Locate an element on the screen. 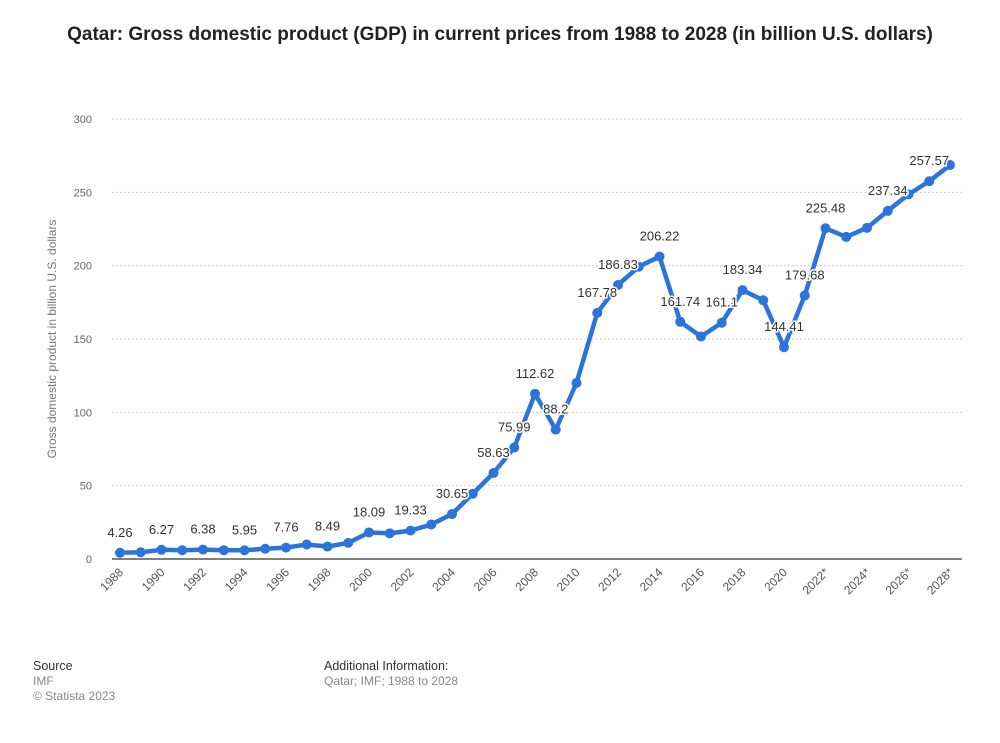  data-label: 167.78 is located at coordinates (597, 292).